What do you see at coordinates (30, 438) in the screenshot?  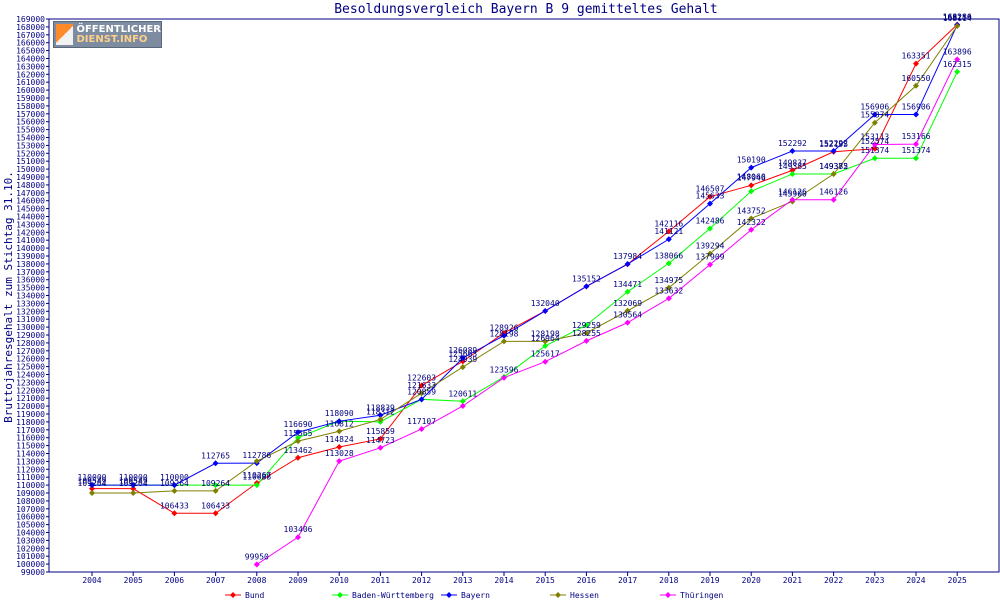 I see `y-tick-label: 116000` at bounding box center [30, 438].